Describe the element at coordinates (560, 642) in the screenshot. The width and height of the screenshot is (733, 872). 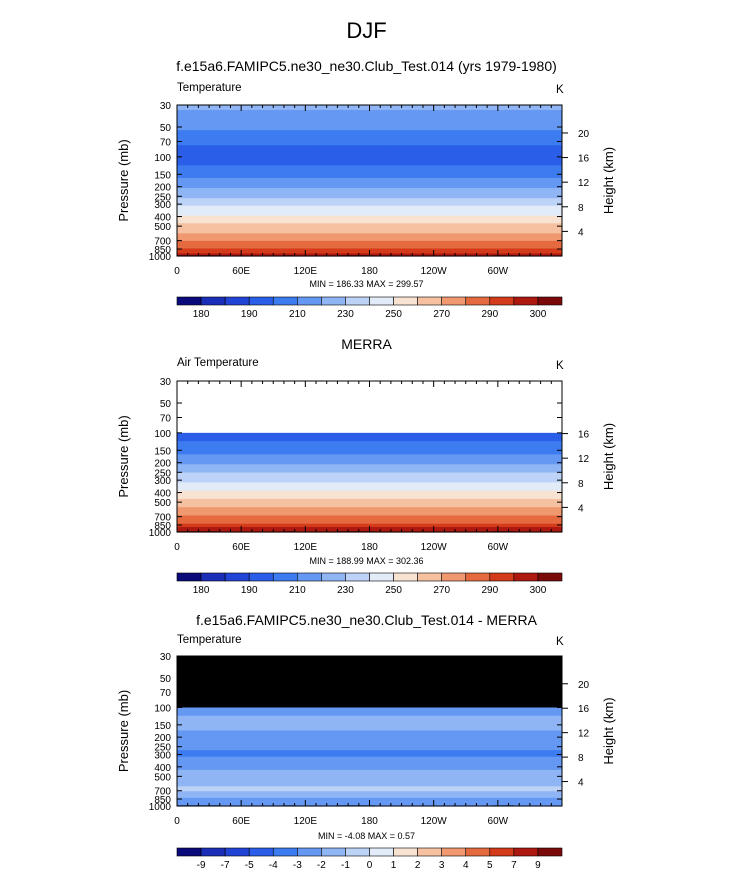
I see `units-label: K` at that location.